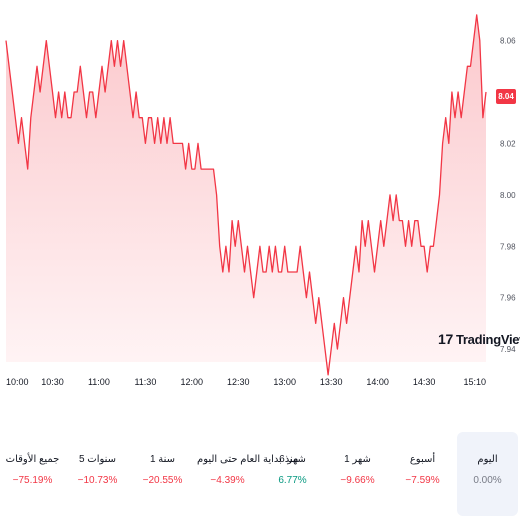  What do you see at coordinates (357, 480) in the screenshot?
I see `period-change-value: −9.66%` at bounding box center [357, 480].